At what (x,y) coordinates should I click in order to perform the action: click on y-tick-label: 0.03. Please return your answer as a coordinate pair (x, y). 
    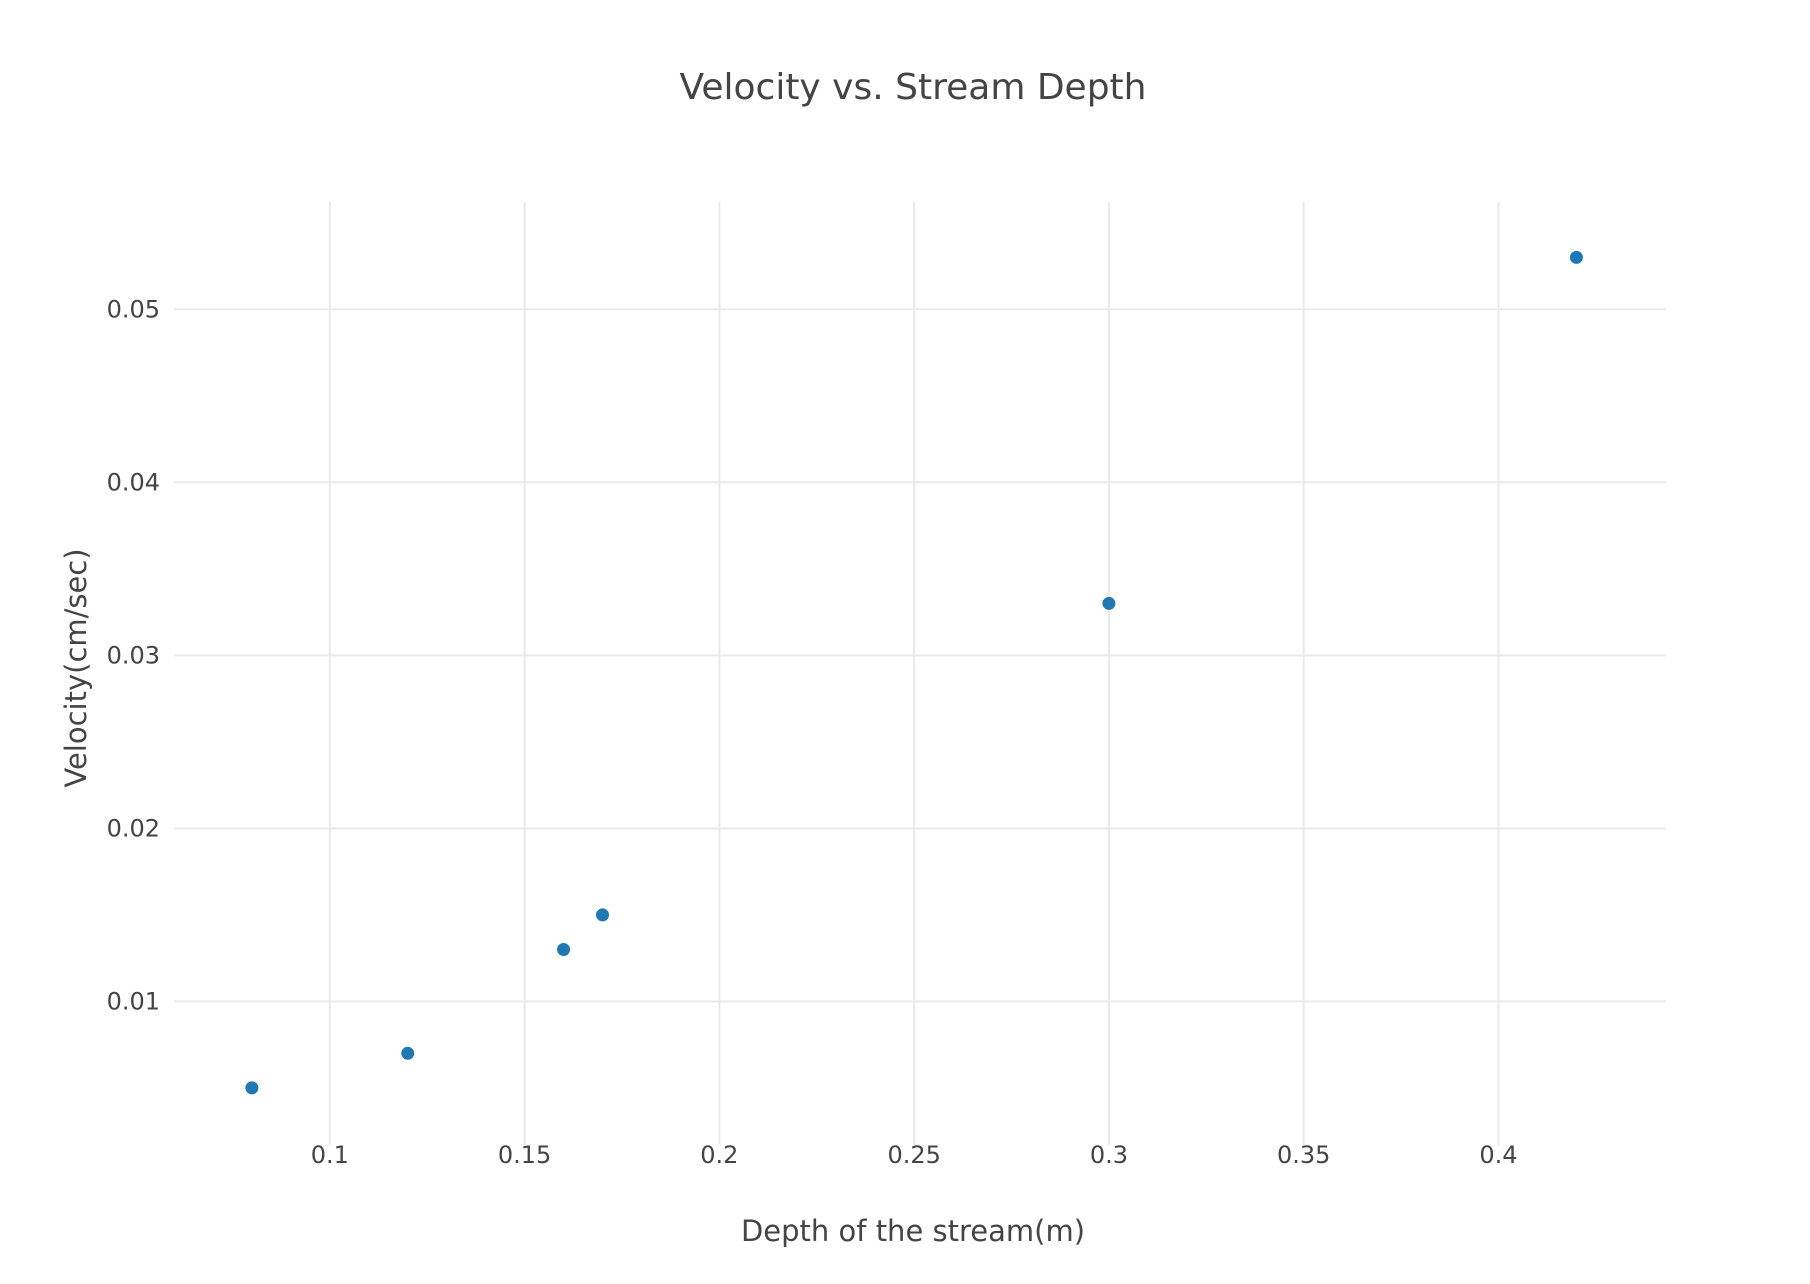
    Looking at the image, I should click on (133, 655).